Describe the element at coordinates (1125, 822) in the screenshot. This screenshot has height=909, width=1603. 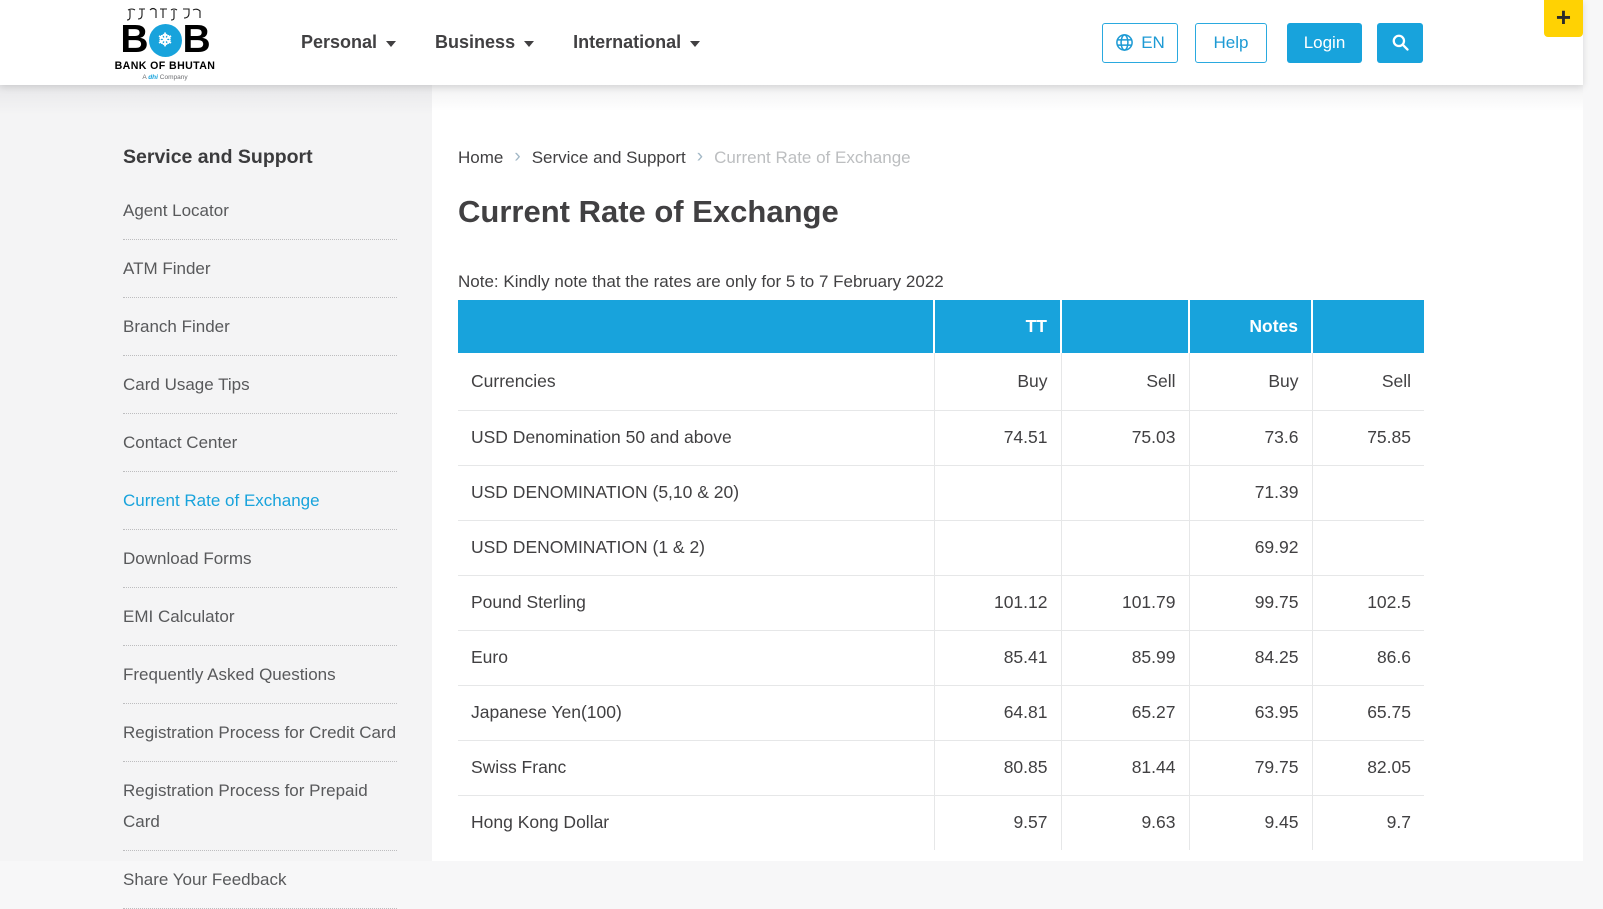
I see `rate-cell: 9.63` at that location.